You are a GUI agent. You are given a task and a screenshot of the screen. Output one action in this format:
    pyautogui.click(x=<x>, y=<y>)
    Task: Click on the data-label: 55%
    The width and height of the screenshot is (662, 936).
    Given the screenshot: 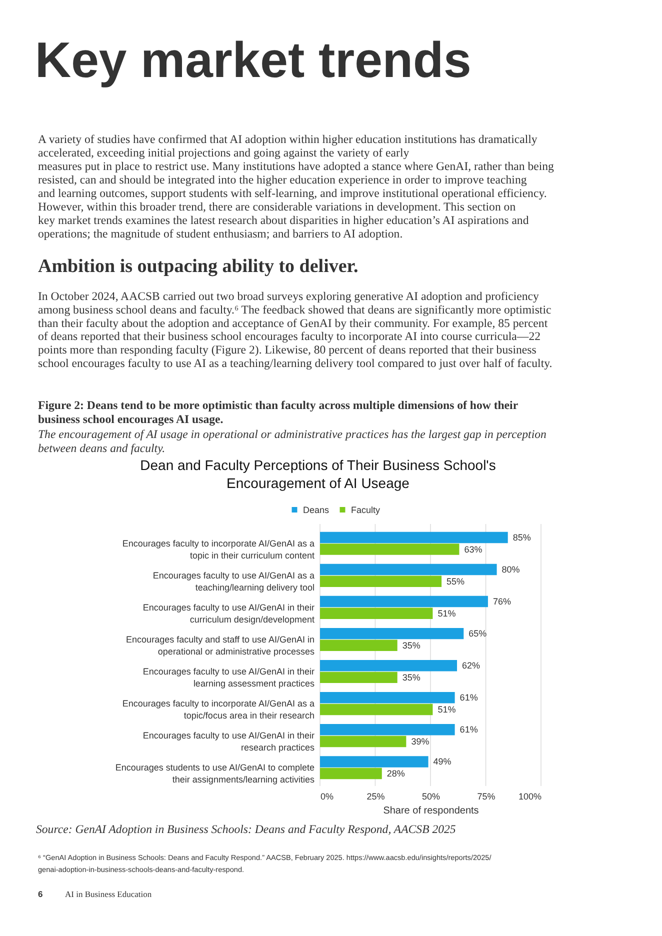 What is the action you would take?
    pyautogui.click(x=455, y=581)
    